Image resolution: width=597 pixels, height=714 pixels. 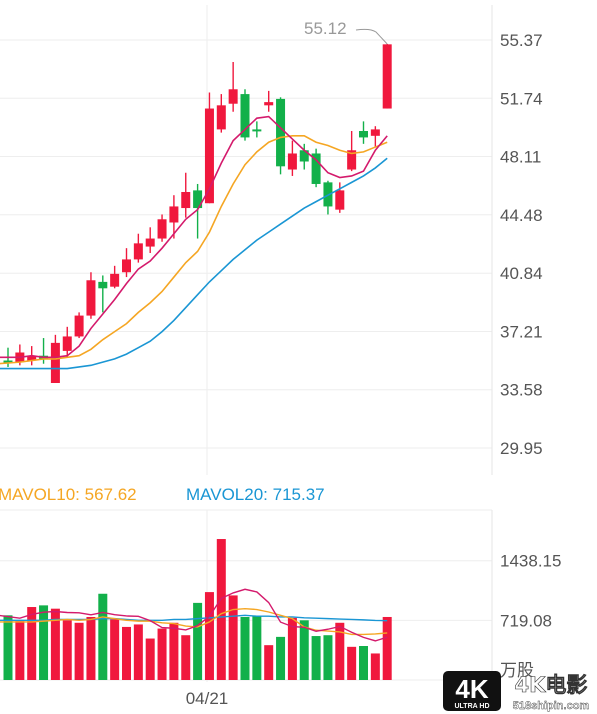 I want to click on volume-tick-label: 719.08, so click(x=526, y=620).